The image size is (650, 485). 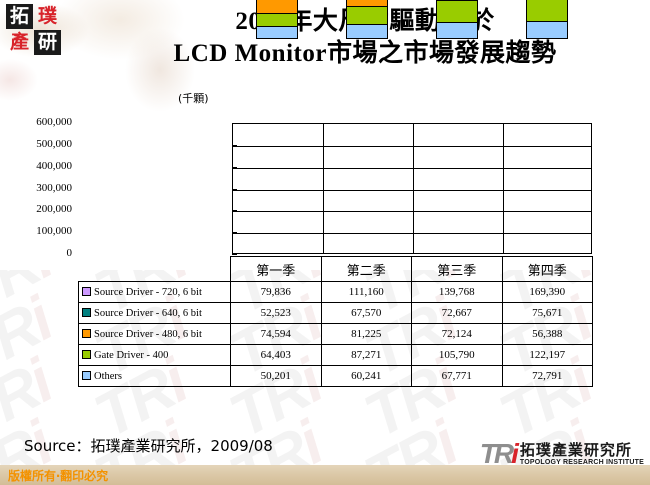 I want to click on source-note: Source：拓璞產業研究所，2009/08, so click(x=148, y=446).